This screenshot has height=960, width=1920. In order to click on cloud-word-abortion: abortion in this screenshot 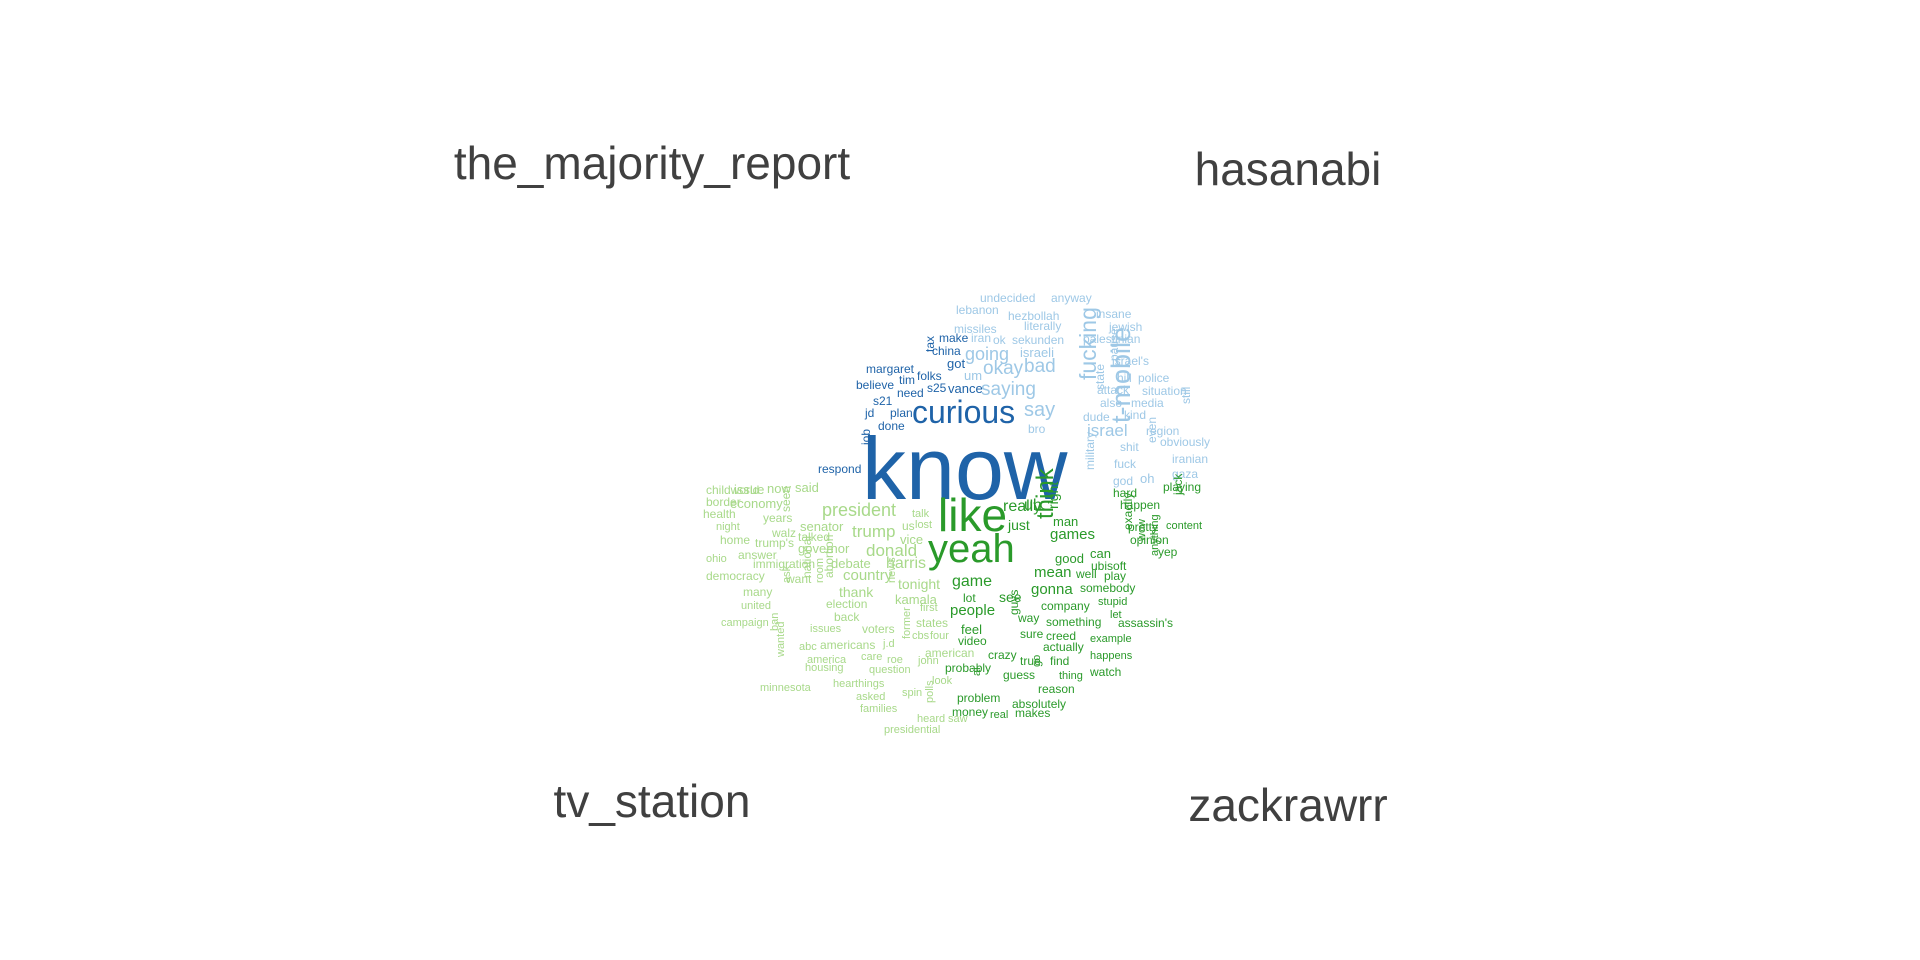, I will do `click(829, 557)`.